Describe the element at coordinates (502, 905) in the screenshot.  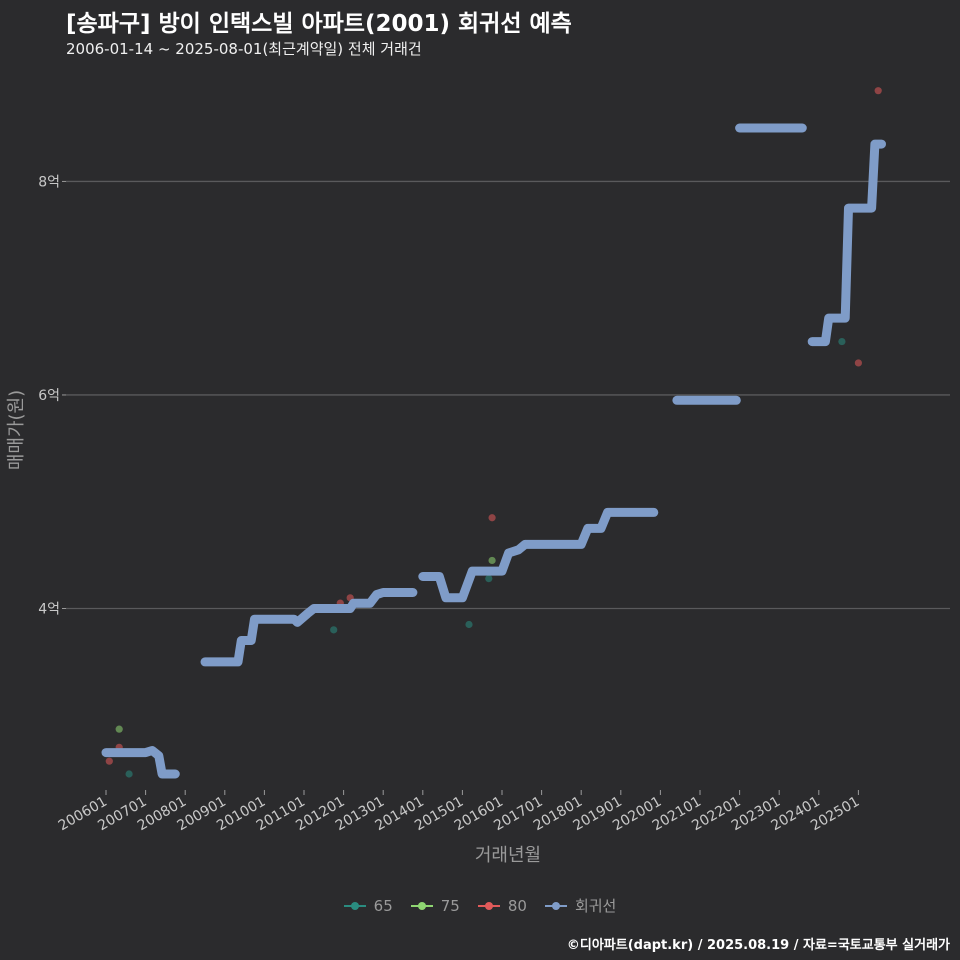
I see `legend-item-80: 80` at that location.